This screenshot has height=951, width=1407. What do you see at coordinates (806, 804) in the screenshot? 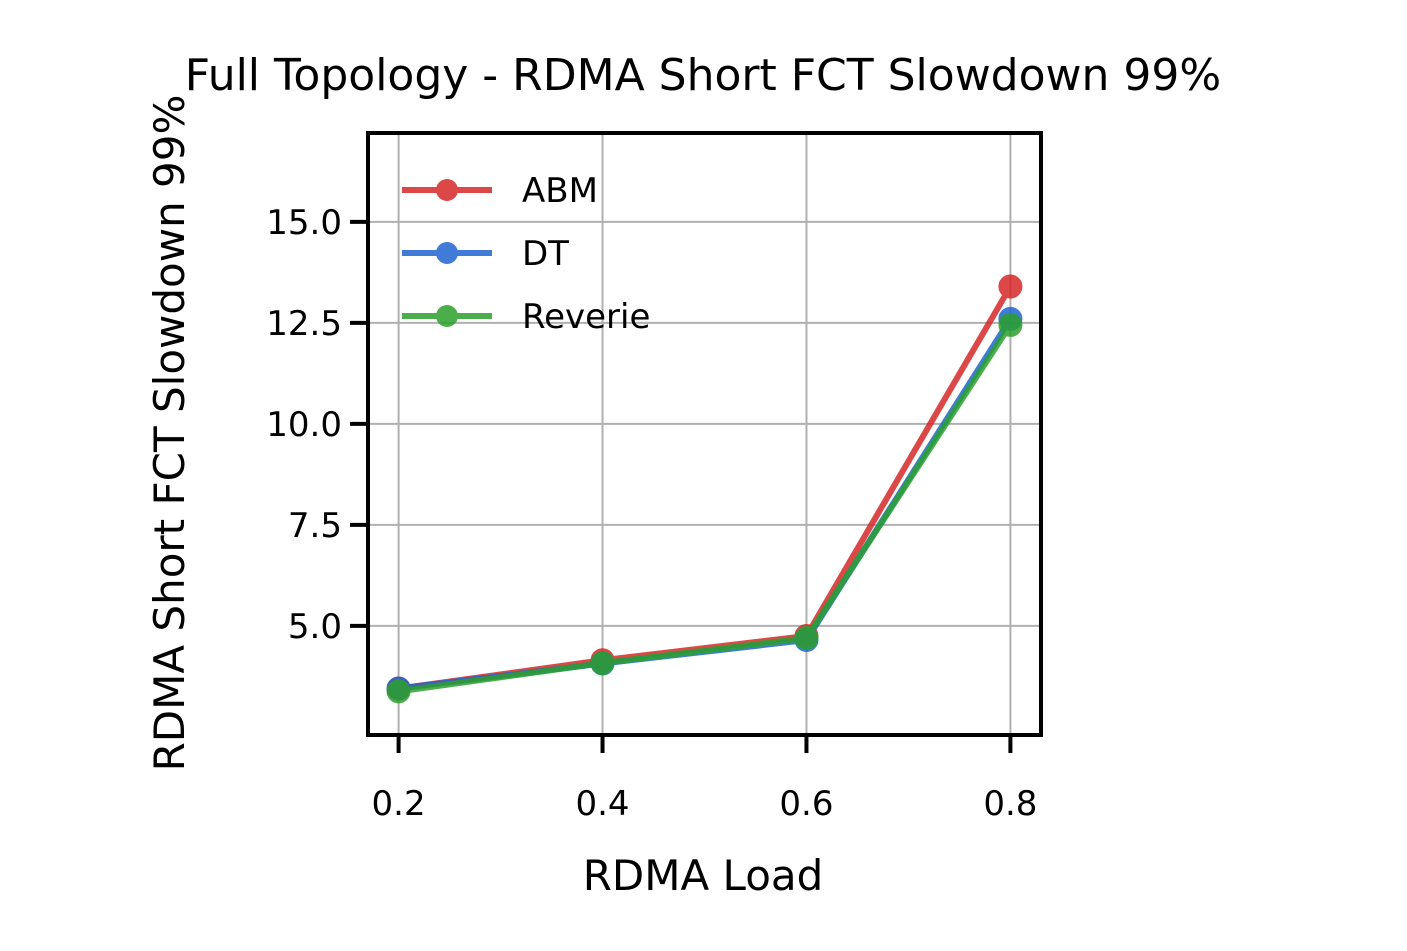
I see `x-tick-label: 0.6` at bounding box center [806, 804].